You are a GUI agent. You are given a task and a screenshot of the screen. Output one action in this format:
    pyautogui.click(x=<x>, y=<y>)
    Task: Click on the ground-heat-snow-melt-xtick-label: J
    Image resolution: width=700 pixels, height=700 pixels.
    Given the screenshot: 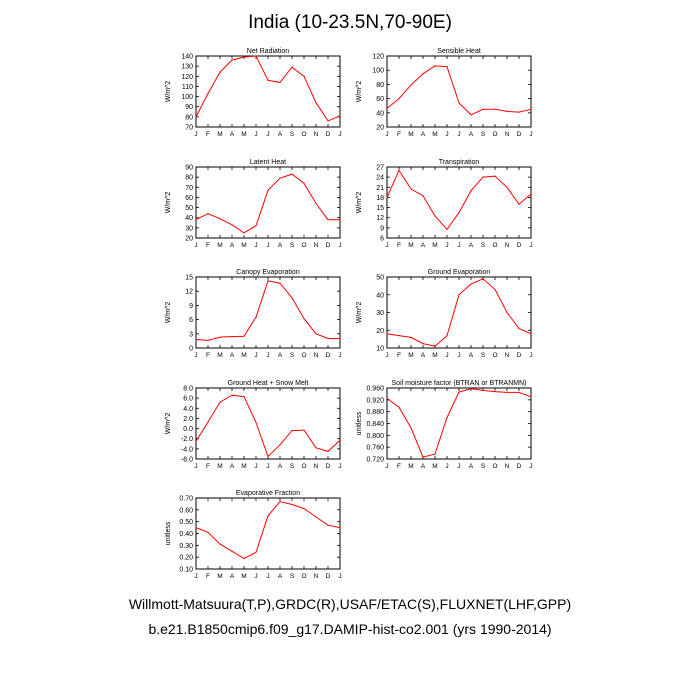 What is the action you would take?
    pyautogui.click(x=267, y=466)
    